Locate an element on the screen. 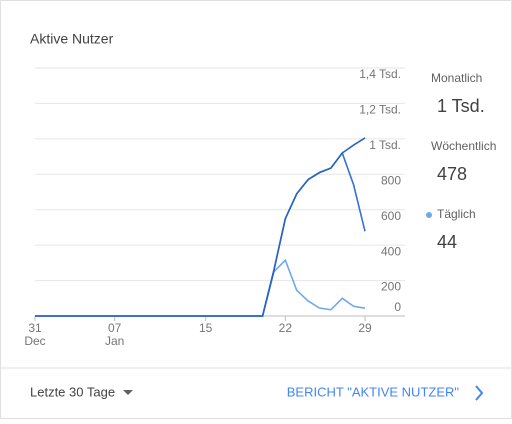 This screenshot has height=424, width=512. x-month-label: Jan is located at coordinates (114, 341).